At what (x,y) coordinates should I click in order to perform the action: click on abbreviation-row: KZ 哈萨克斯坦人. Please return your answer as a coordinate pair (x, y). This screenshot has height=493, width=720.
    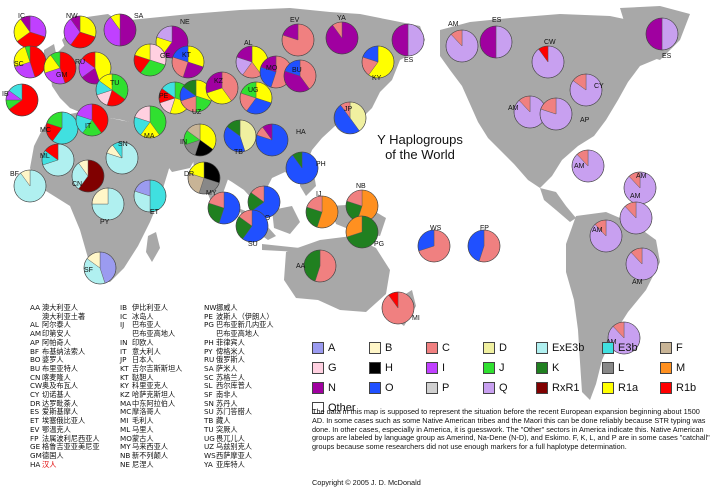
    Looking at the image, I should click on (151, 395).